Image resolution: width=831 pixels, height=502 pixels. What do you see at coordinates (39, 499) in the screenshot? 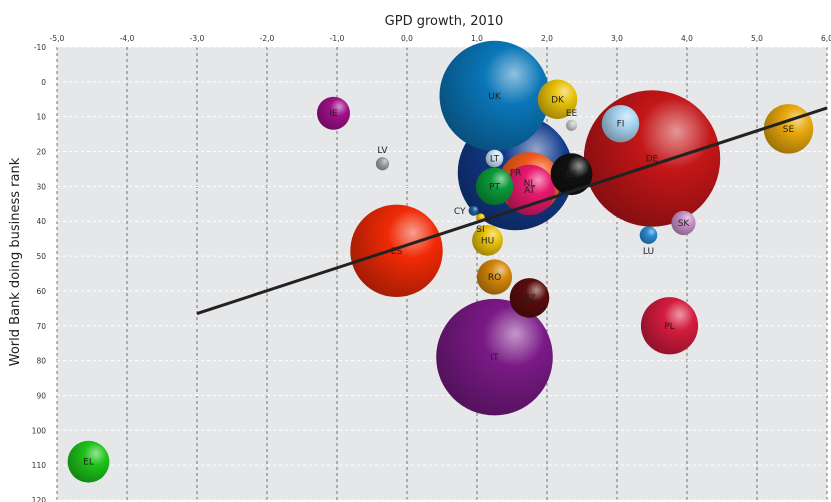
I see `y-tick-label: 120` at bounding box center [39, 499].